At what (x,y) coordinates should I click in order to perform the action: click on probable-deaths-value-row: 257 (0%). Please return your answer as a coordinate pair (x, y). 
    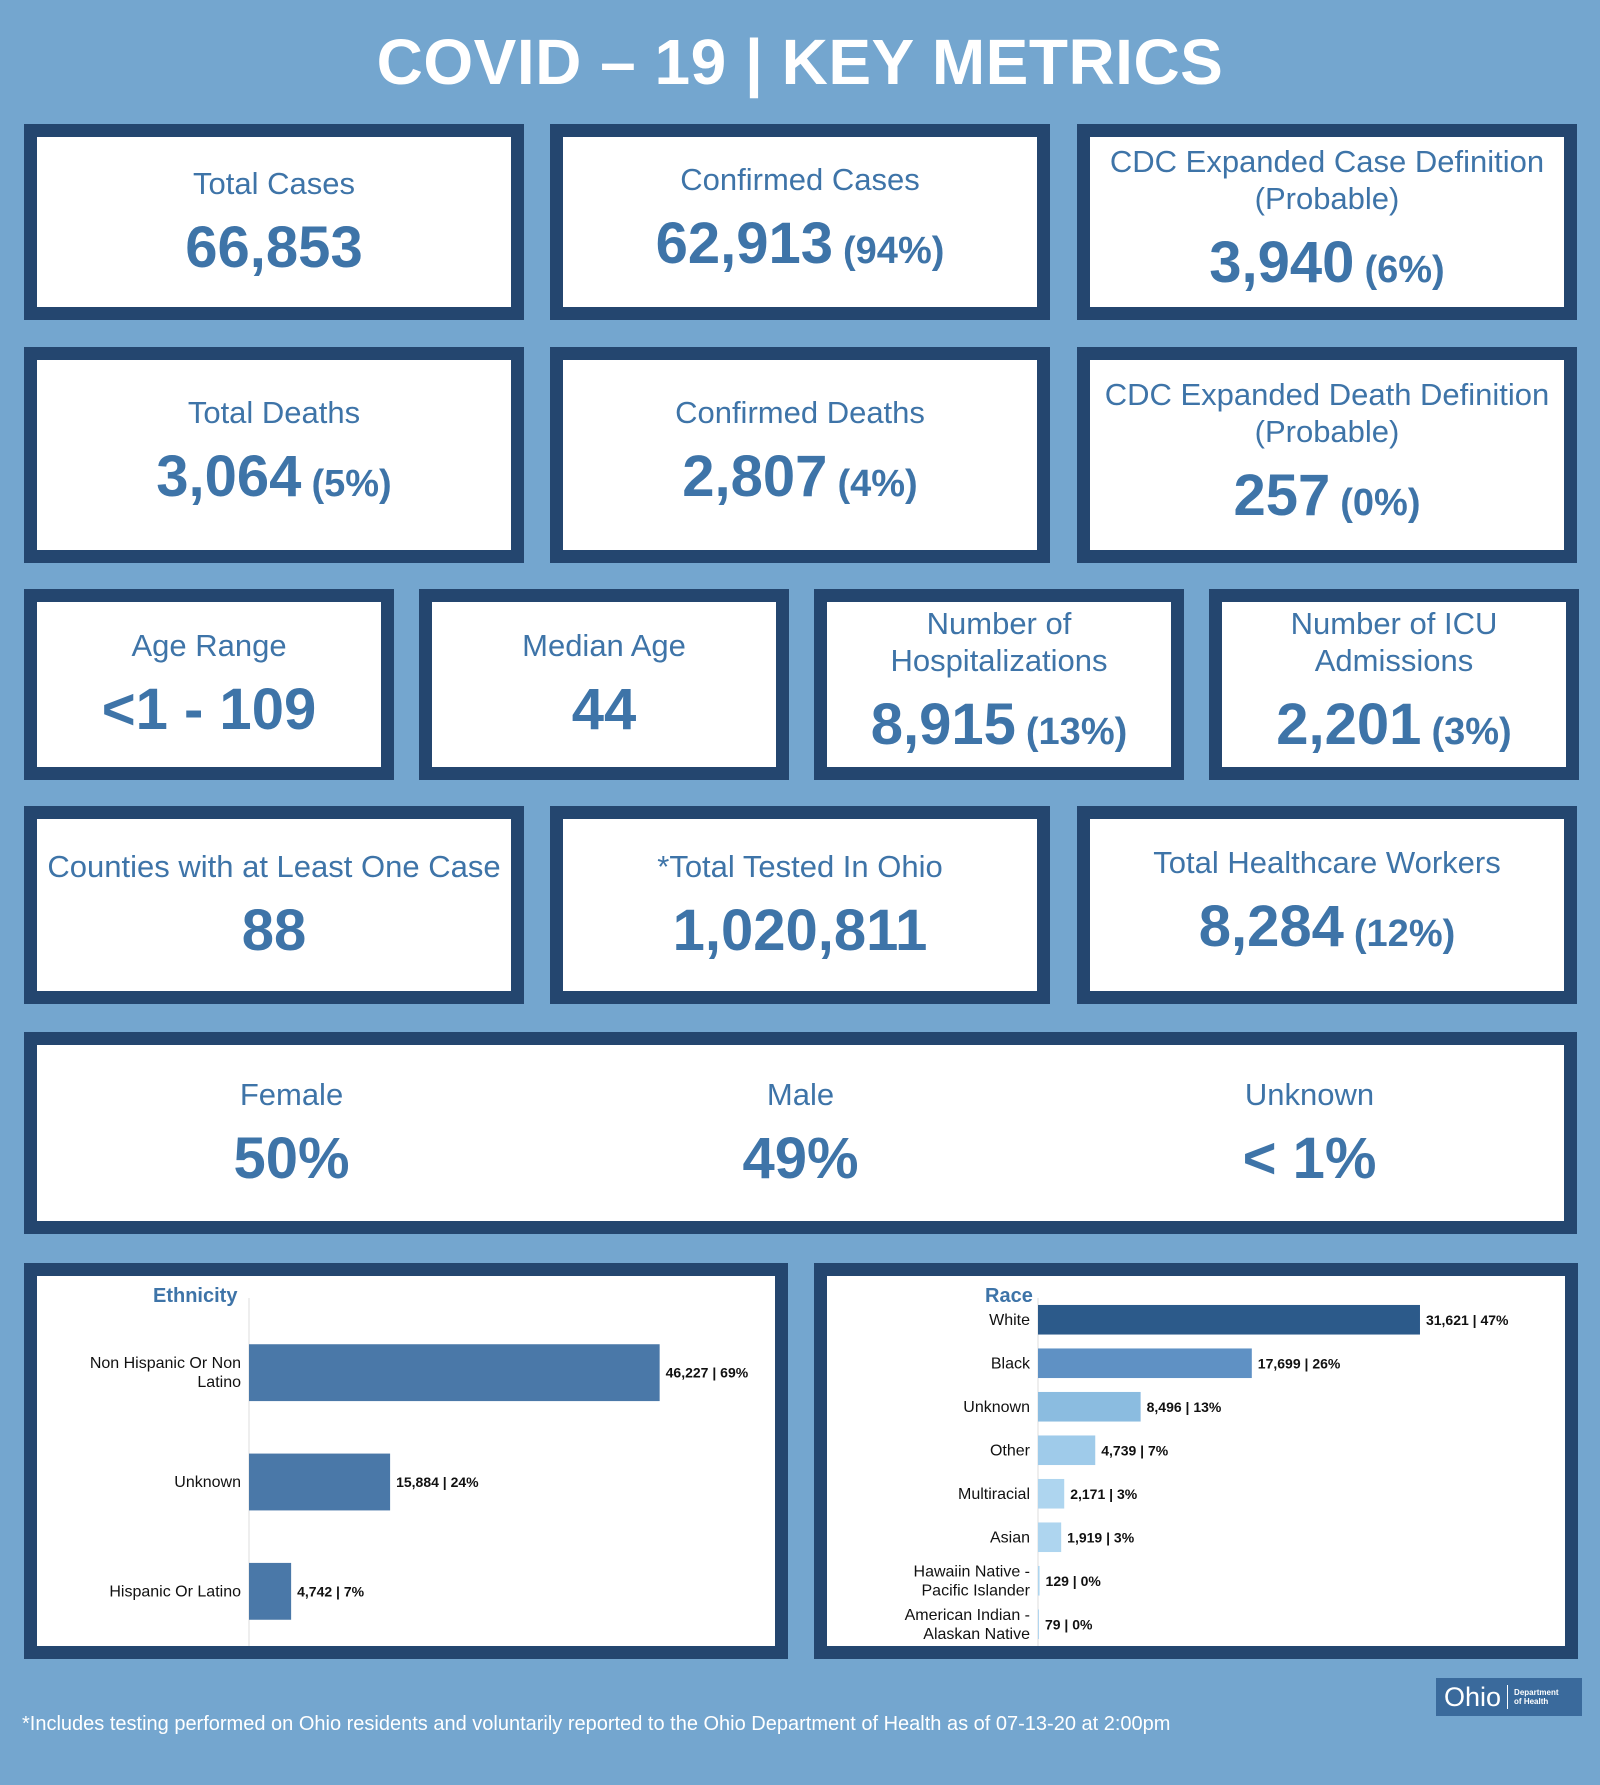
    Looking at the image, I should click on (1326, 499).